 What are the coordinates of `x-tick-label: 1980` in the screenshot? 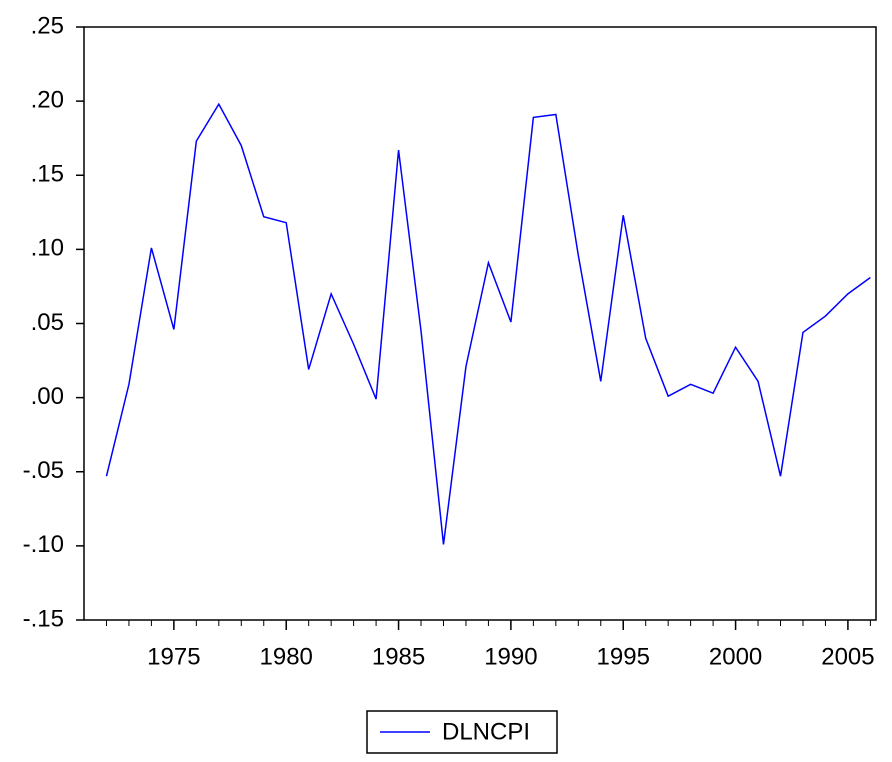 It's located at (286, 656).